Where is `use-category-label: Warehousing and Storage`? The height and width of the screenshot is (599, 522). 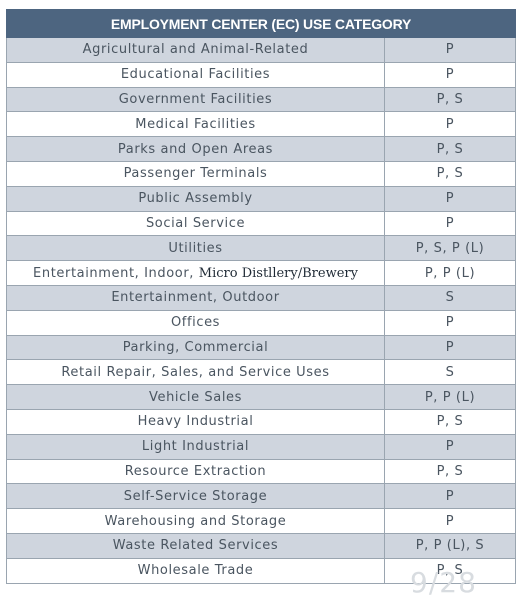
use-category-label: Warehousing and Storage is located at coordinates (195, 521).